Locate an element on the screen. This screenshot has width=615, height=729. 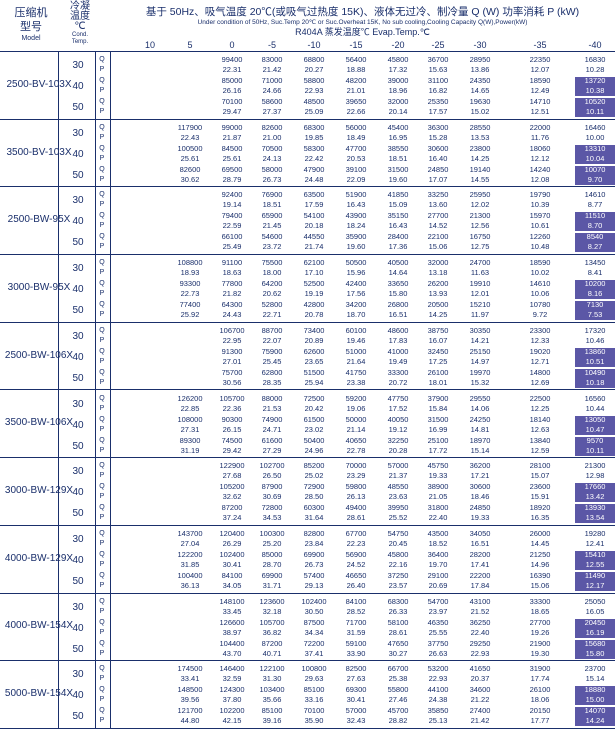
power-value: 10.44 is located at coordinates (595, 408).